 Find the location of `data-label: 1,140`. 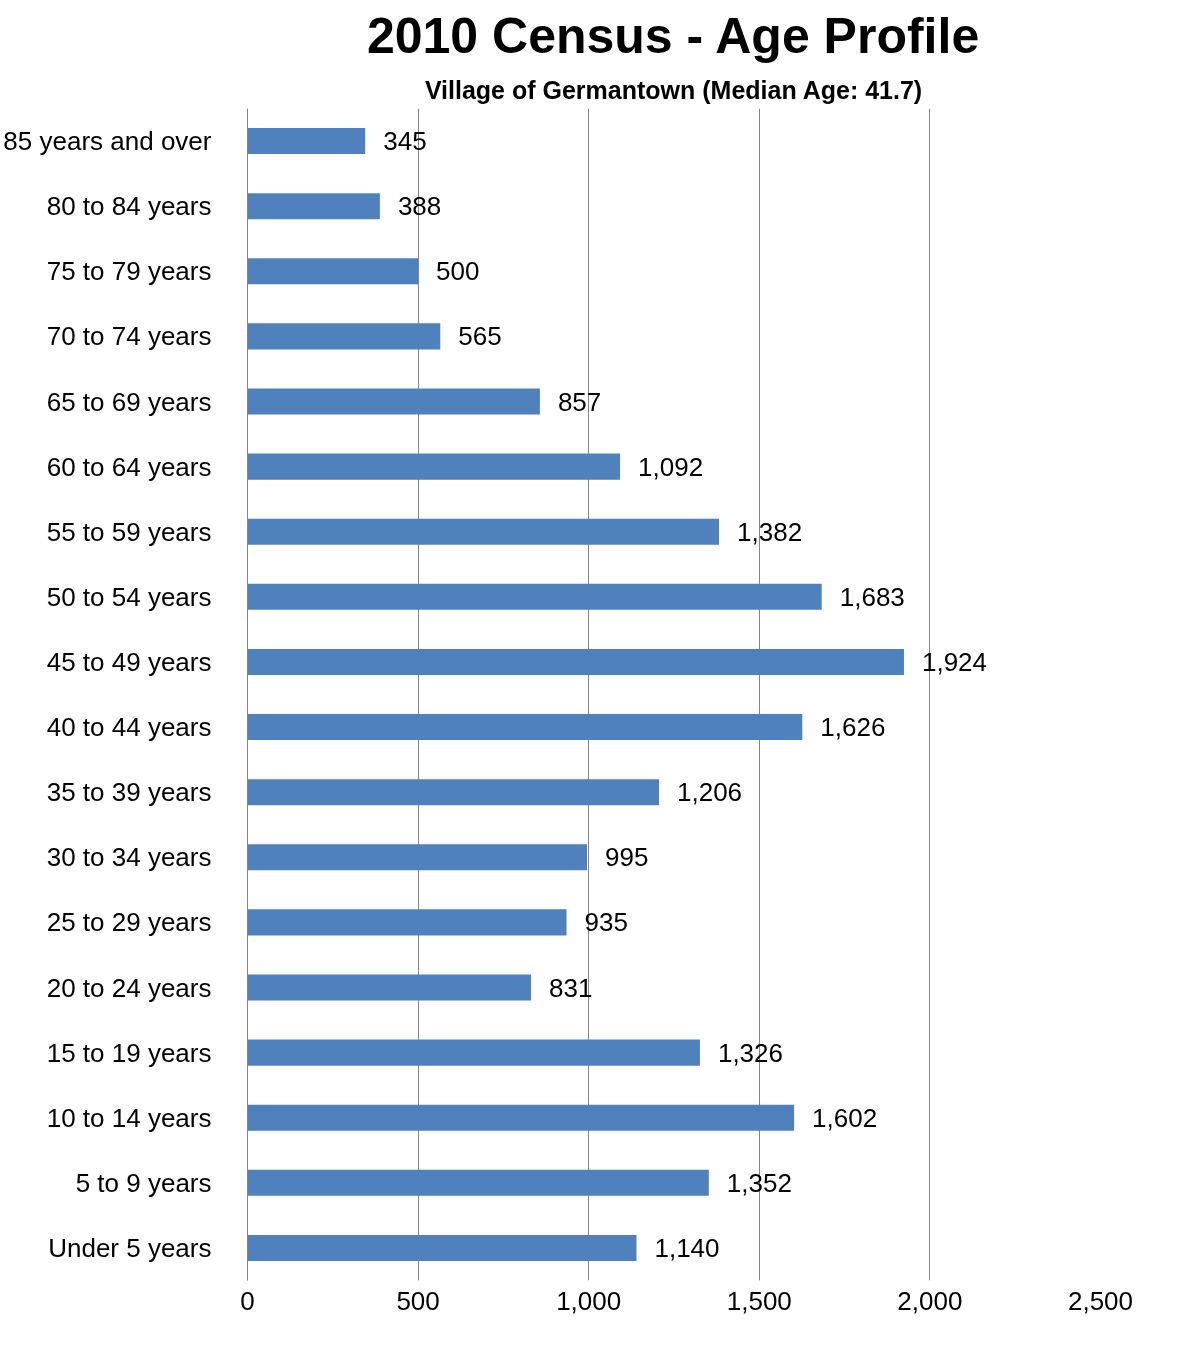

data-label: 1,140 is located at coordinates (687, 1247).